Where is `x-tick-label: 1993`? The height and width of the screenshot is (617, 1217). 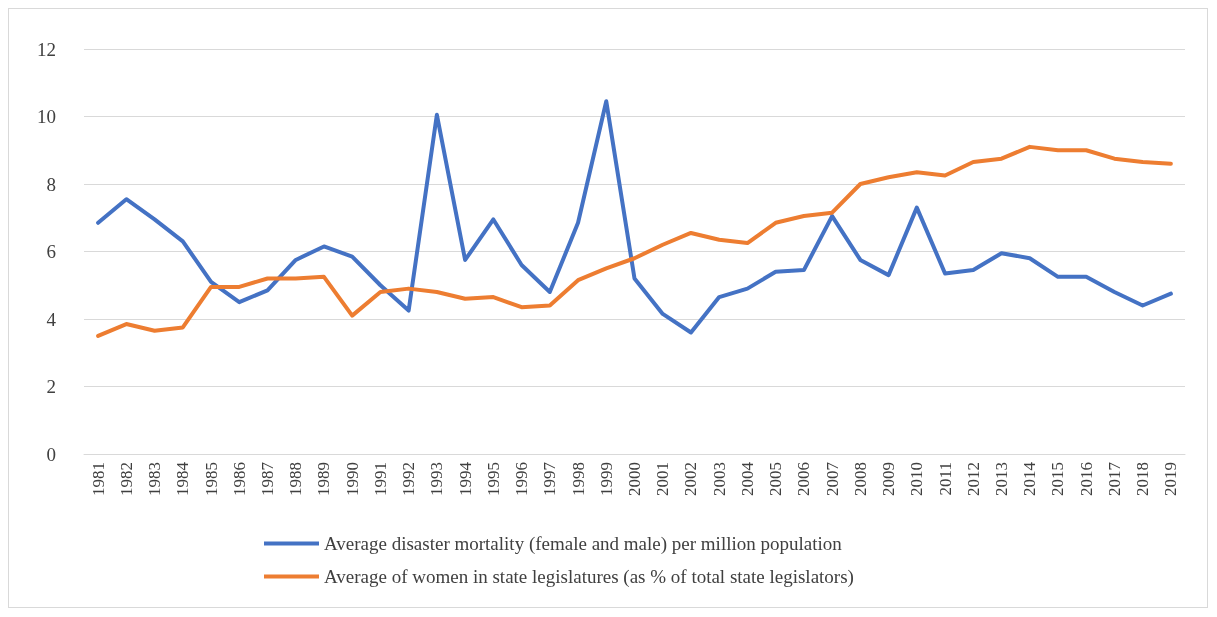
x-tick-label: 1993 is located at coordinates (437, 479).